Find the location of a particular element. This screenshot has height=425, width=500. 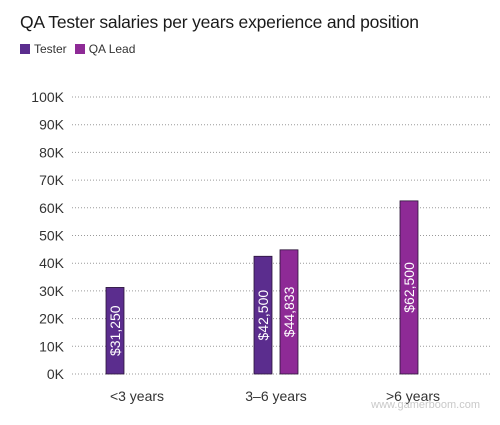

y-tick-label: 20K is located at coordinates (52, 319).